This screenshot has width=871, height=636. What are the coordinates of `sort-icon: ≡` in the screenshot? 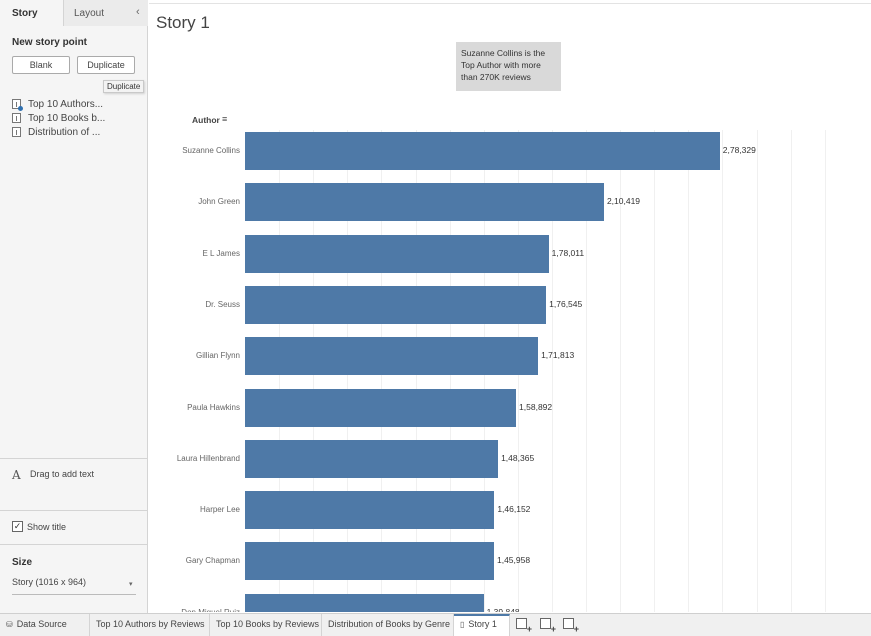 It's located at (225, 119).